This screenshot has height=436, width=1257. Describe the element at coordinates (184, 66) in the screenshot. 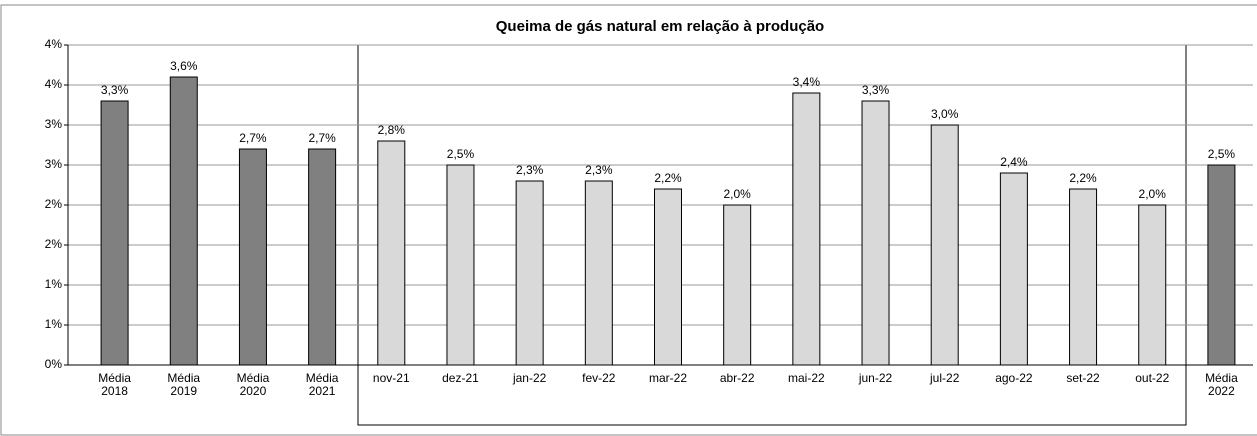

I see `data-label: 3,6%` at that location.